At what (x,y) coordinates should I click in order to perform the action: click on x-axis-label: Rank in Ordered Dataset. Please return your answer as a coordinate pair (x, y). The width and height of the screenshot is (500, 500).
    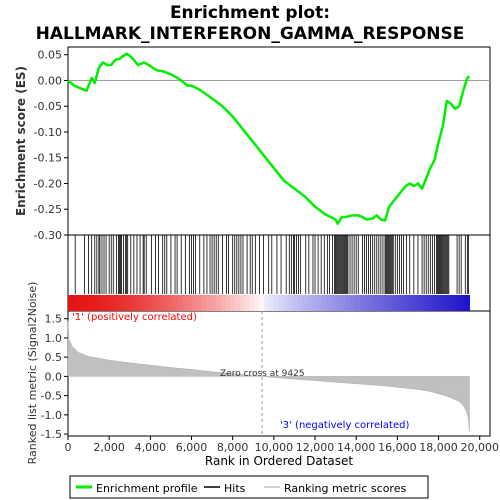
    Looking at the image, I should click on (279, 461).